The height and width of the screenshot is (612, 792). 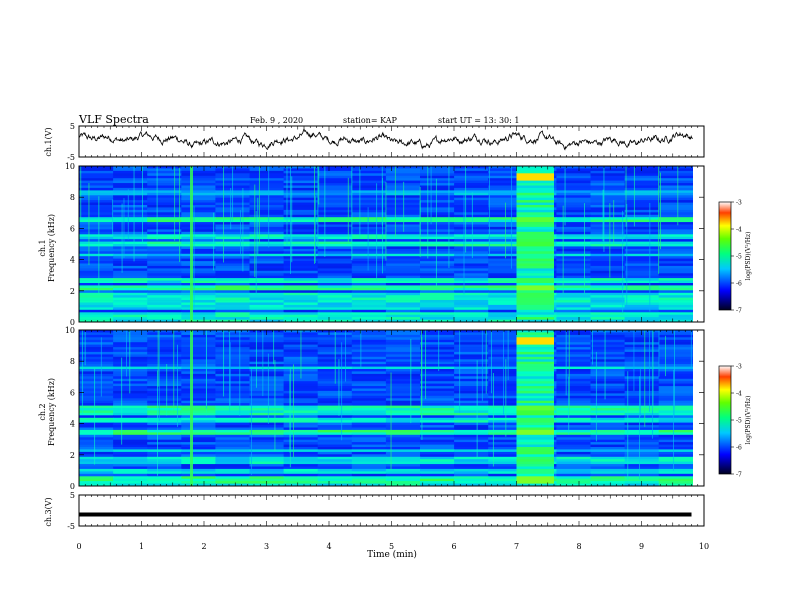 What do you see at coordinates (141, 546) in the screenshot?
I see `x-tick-label: 1` at bounding box center [141, 546].